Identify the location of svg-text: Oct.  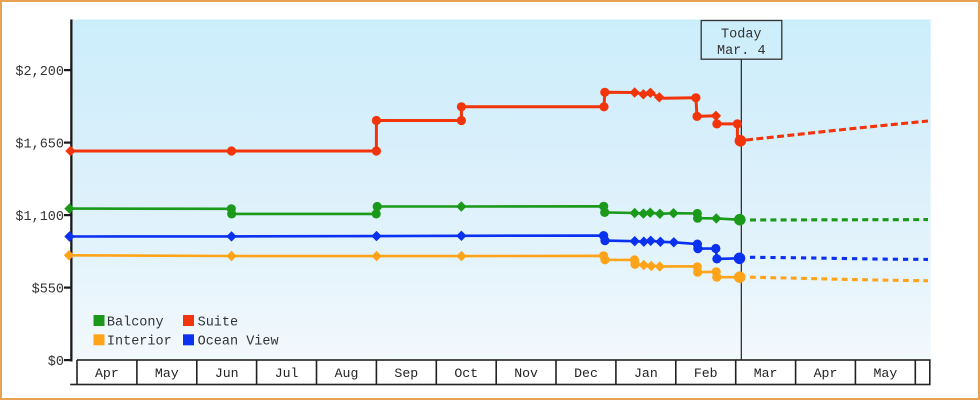
(466, 373).